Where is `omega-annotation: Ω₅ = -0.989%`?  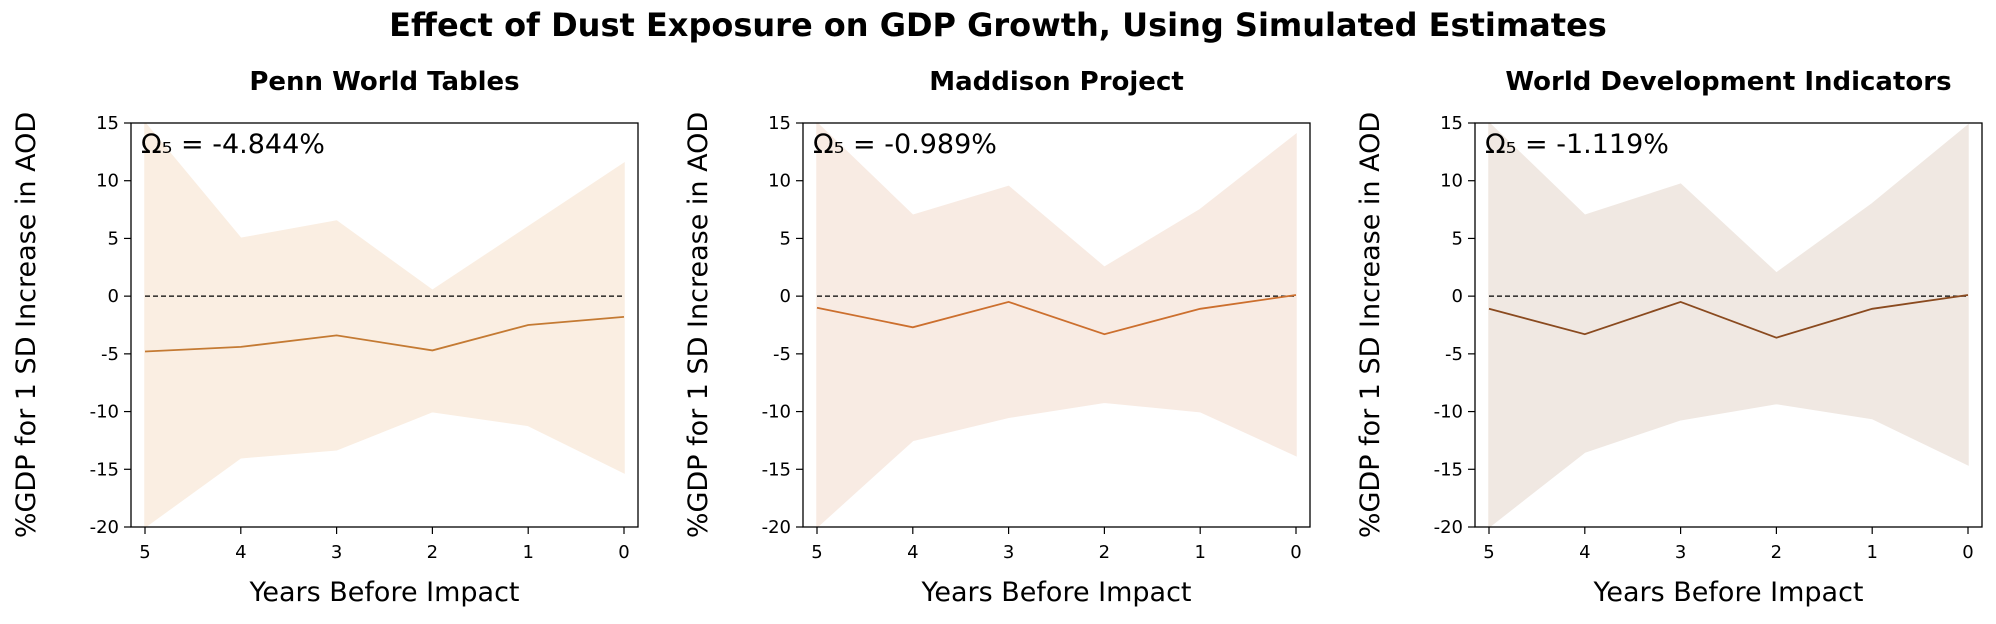
omega-annotation: Ω₅ = -0.989% is located at coordinates (905, 144).